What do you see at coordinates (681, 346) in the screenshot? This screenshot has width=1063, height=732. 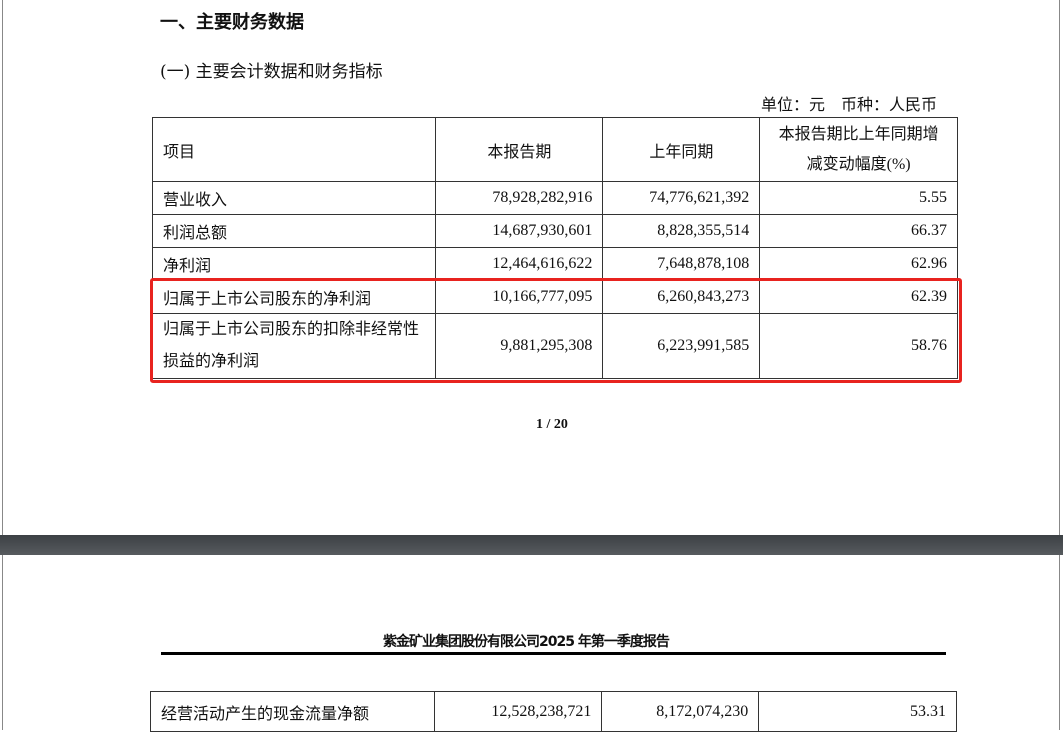 I see `cell-prior: 6,223,991,585` at bounding box center [681, 346].